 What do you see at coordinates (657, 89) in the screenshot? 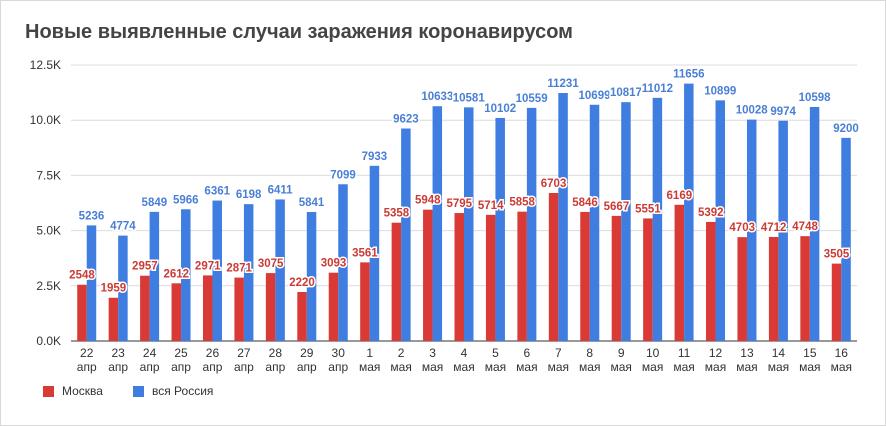
I see `data-label-russia: 11012` at bounding box center [657, 89].